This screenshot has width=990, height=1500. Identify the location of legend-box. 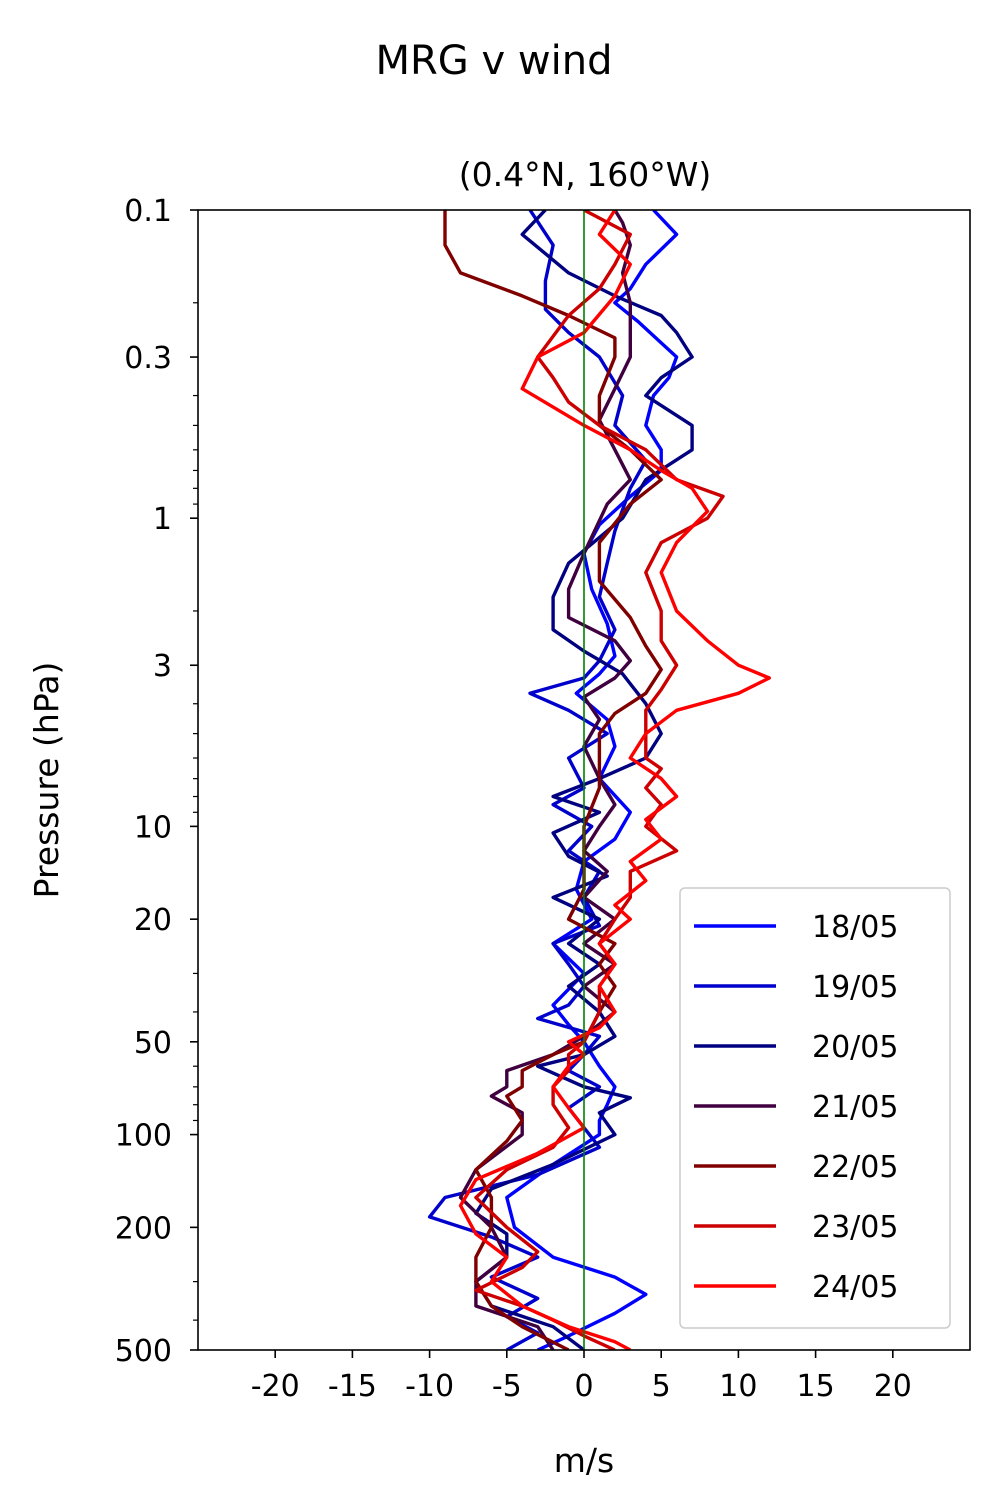
(815, 1108).